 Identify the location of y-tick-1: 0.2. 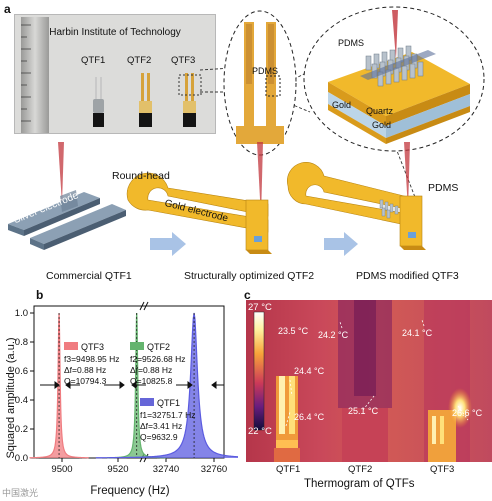
(21, 429).